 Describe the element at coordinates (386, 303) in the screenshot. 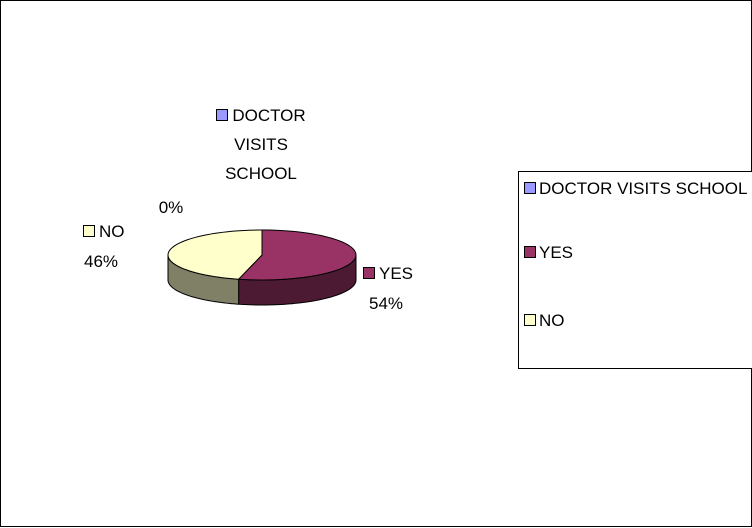

I see `data-label-value: 54%` at that location.